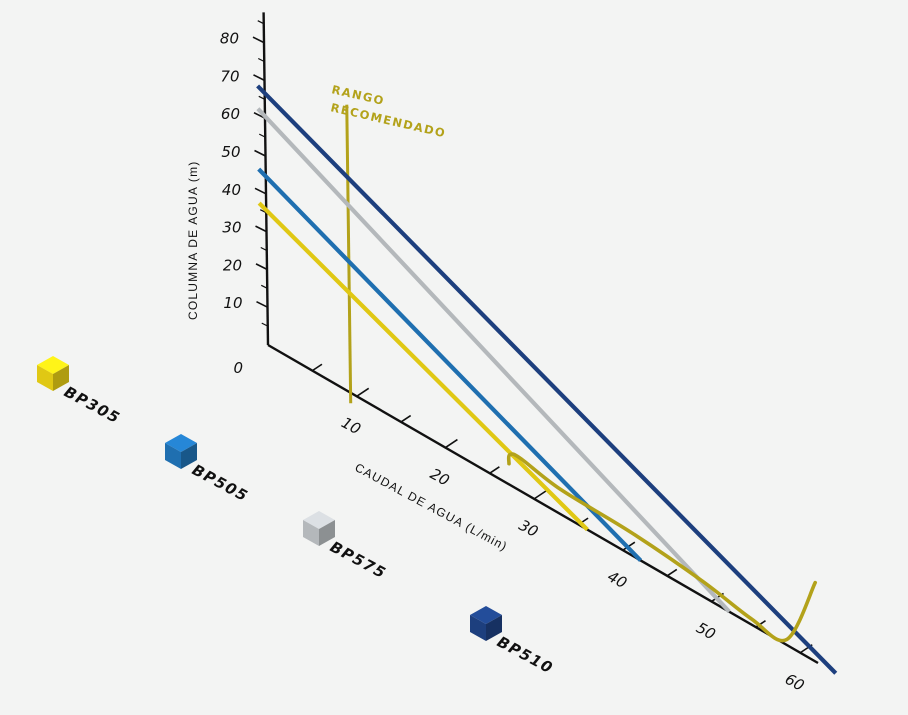 The image size is (908, 715). I want to click on legend-item-bp575: BP575, so click(346, 547).